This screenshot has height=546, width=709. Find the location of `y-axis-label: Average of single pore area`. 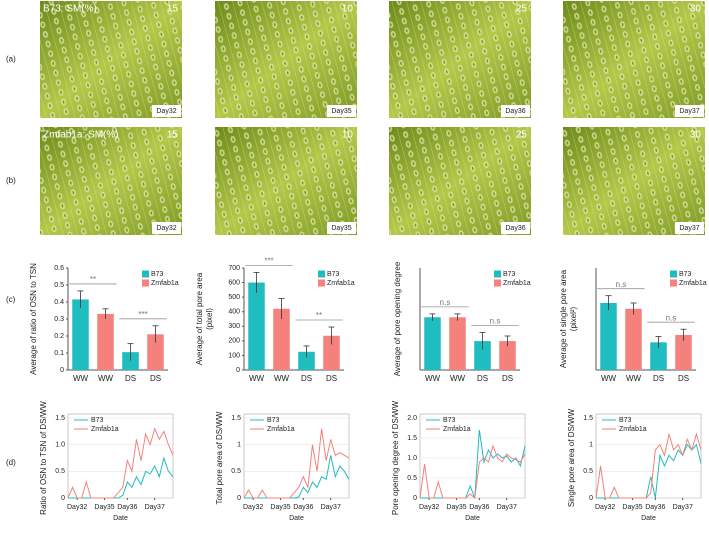

y-axis-label: Average of single pore area is located at coordinates (563, 318).